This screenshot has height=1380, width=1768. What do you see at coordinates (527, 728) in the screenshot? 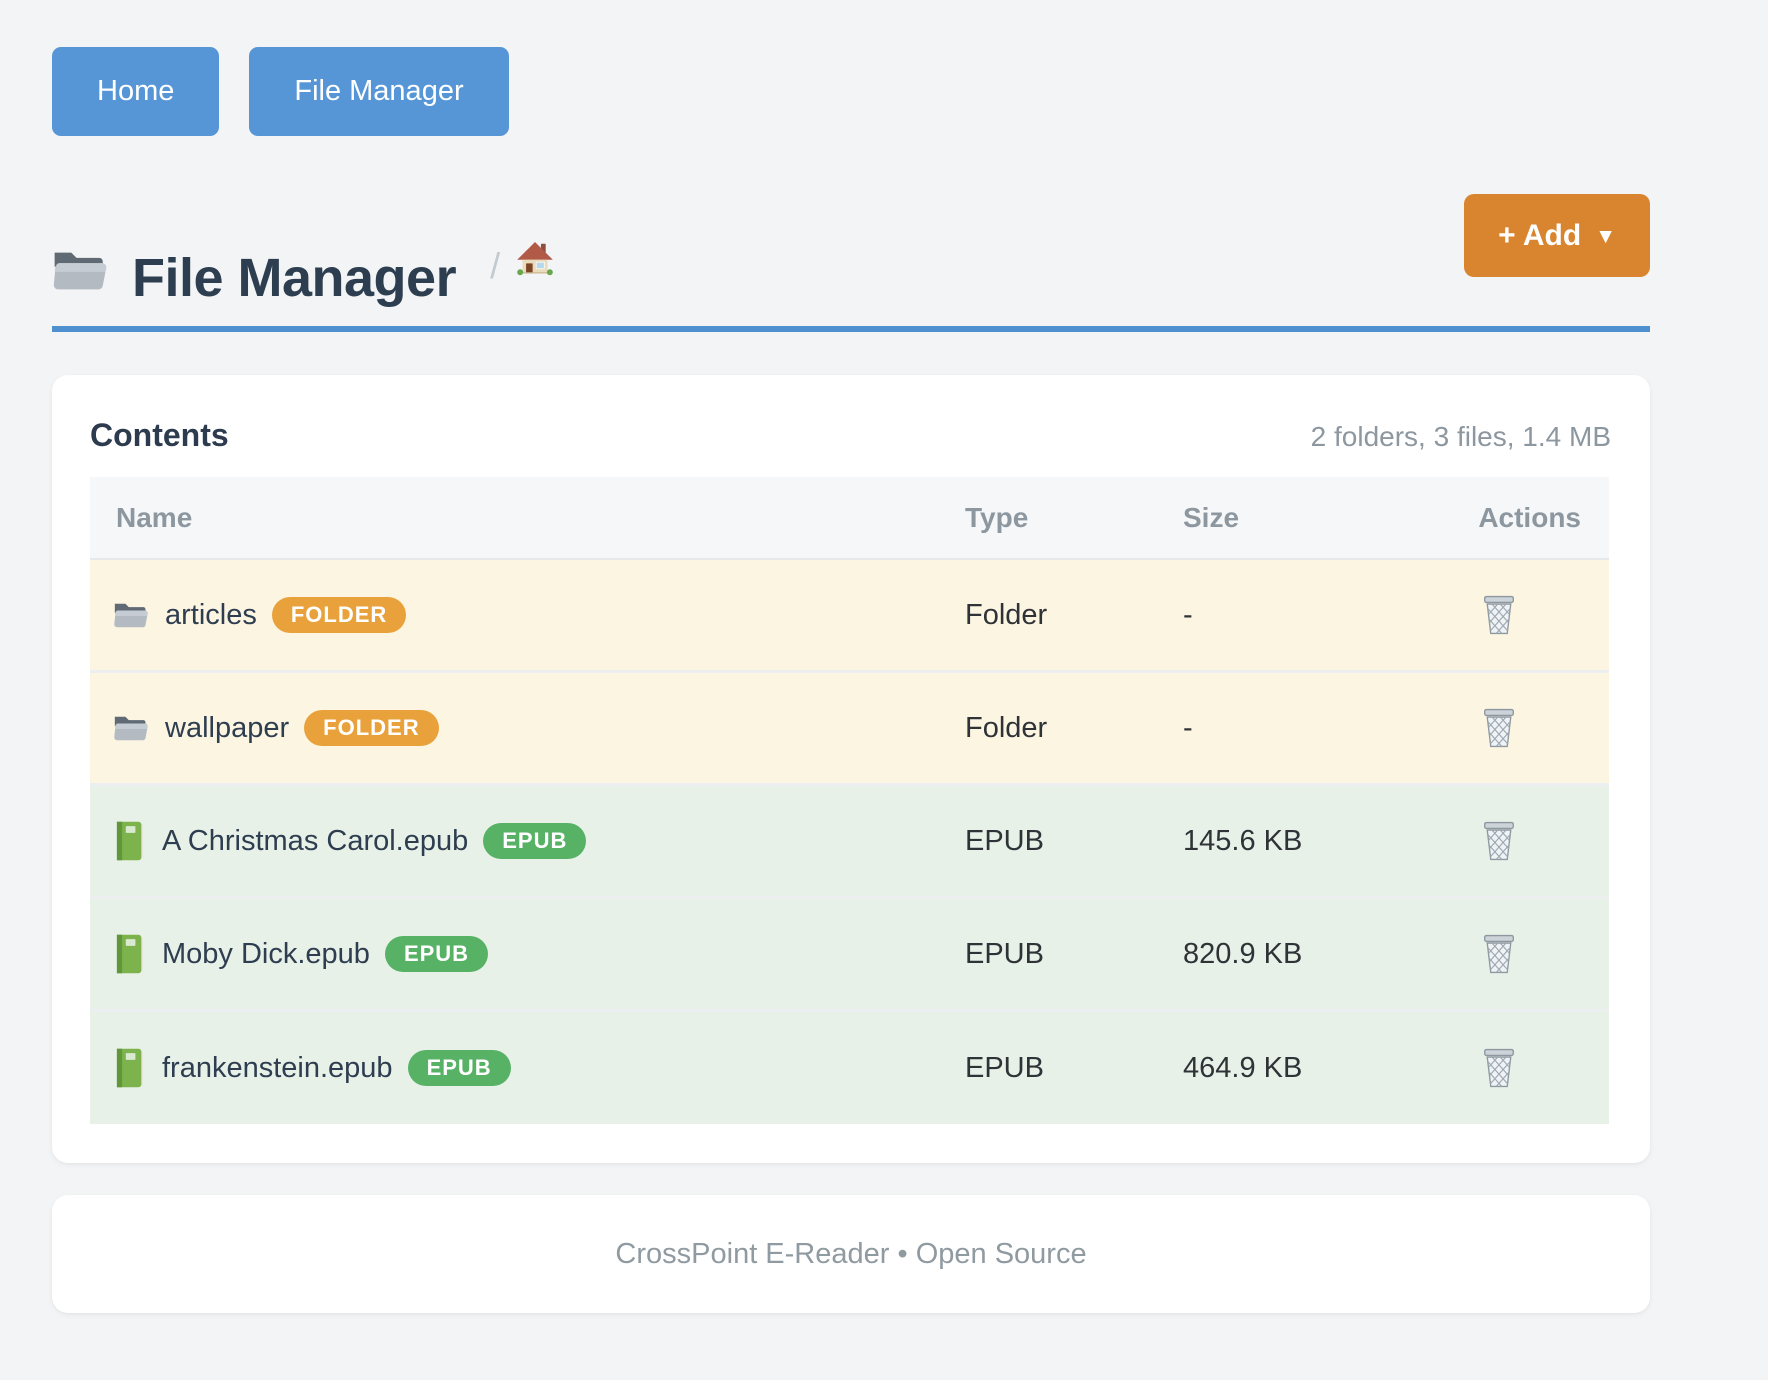
I see `name-cell: wallpaper FOLDER` at bounding box center [527, 728].